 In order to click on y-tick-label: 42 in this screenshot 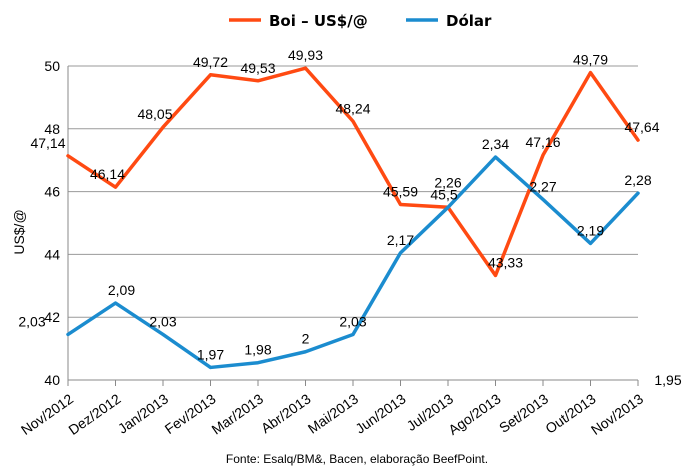, I will do `click(52, 317)`.